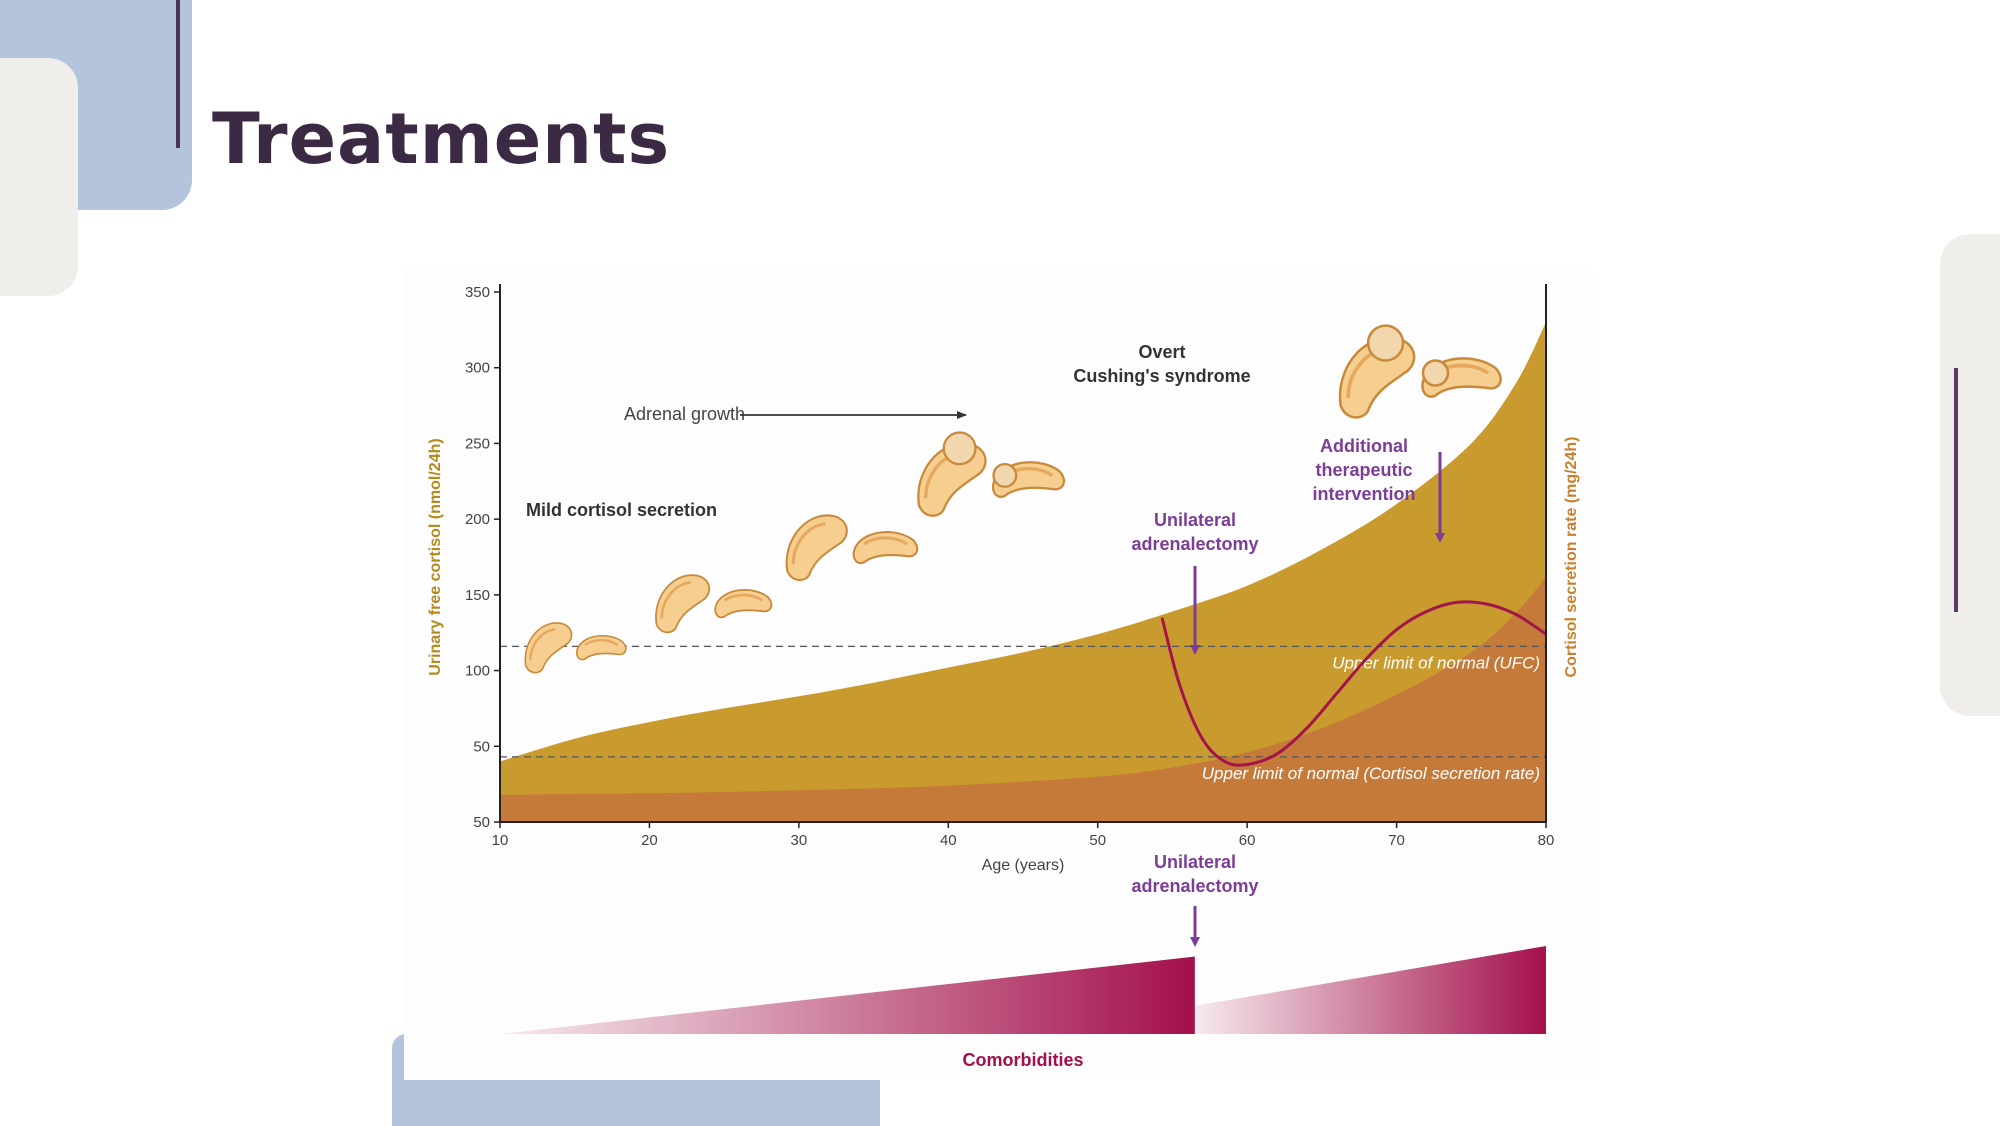 This screenshot has width=2000, height=1126. Describe the element at coordinates (178, 74) in the screenshot. I see `decor-line-top` at that location.